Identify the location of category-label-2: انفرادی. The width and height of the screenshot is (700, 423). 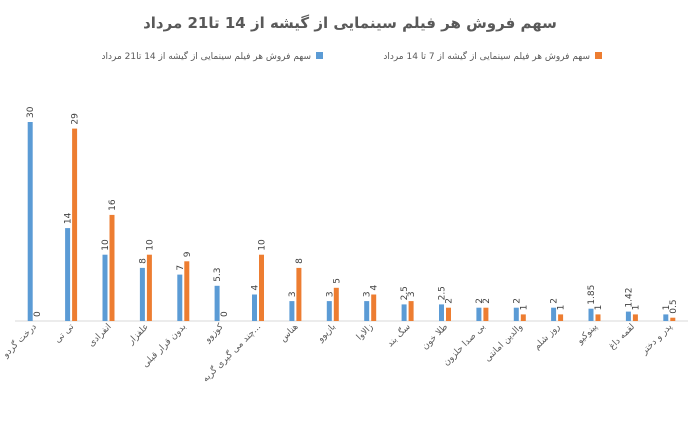
(100, 335).